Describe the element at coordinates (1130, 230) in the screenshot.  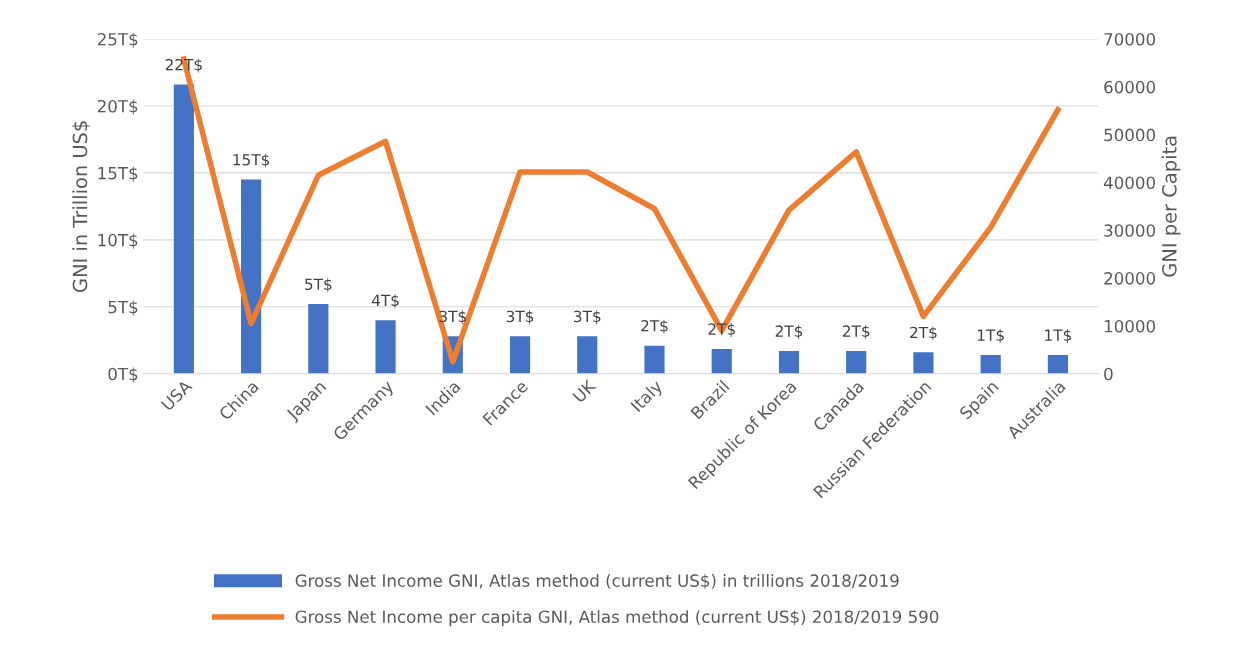
I see `y2-tick-label: 30000` at that location.